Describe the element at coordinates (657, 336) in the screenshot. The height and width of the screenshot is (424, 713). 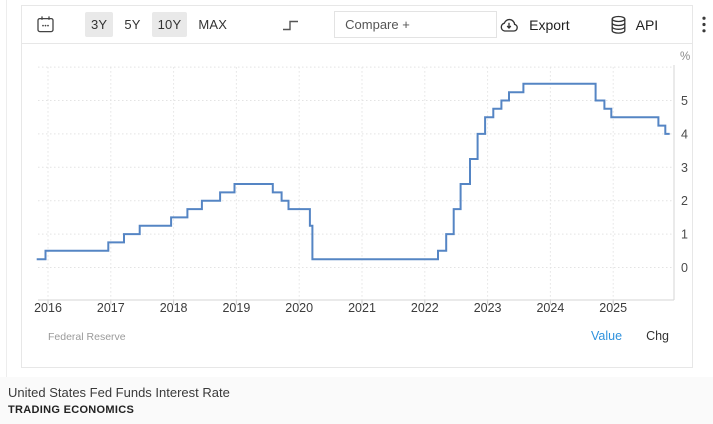
I see `chg-toggle: Chg` at that location.